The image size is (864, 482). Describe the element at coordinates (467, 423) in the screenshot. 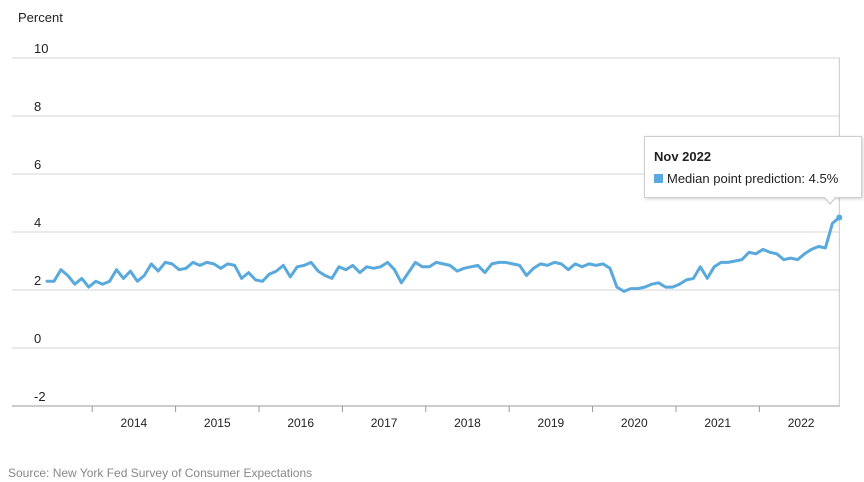

I see `x-tick-label: 2018` at that location.